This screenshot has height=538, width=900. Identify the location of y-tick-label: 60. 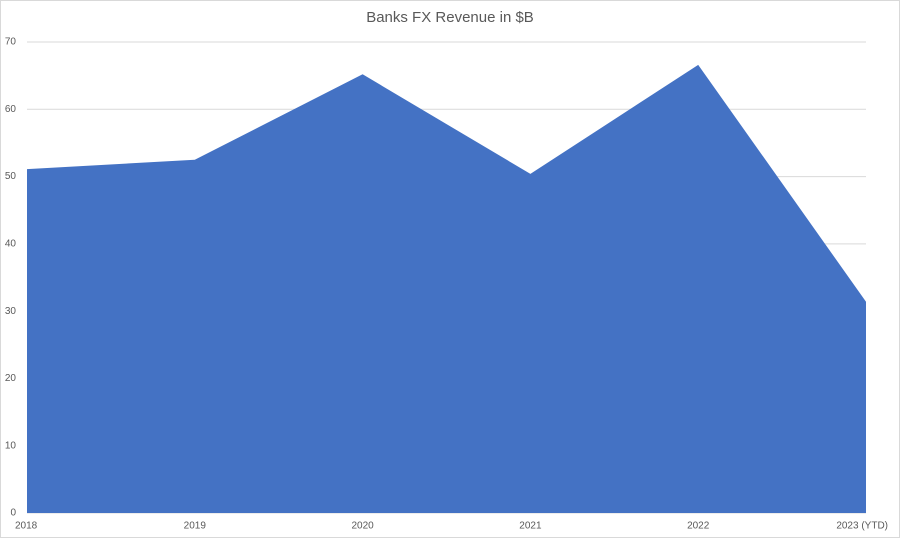
(11, 109).